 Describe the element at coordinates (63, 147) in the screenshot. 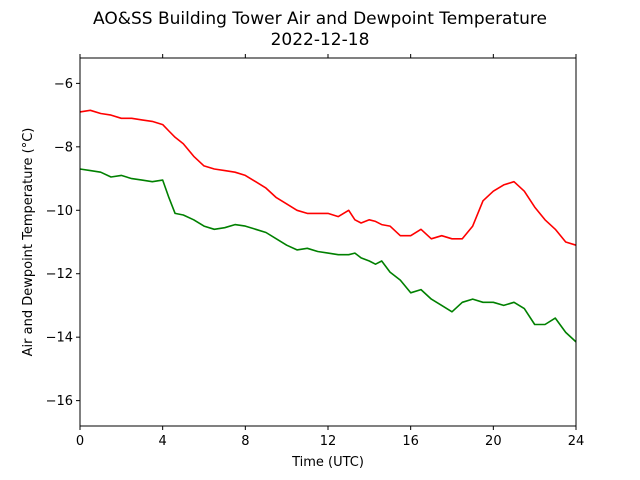

I see `y-tick-label: −8` at that location.